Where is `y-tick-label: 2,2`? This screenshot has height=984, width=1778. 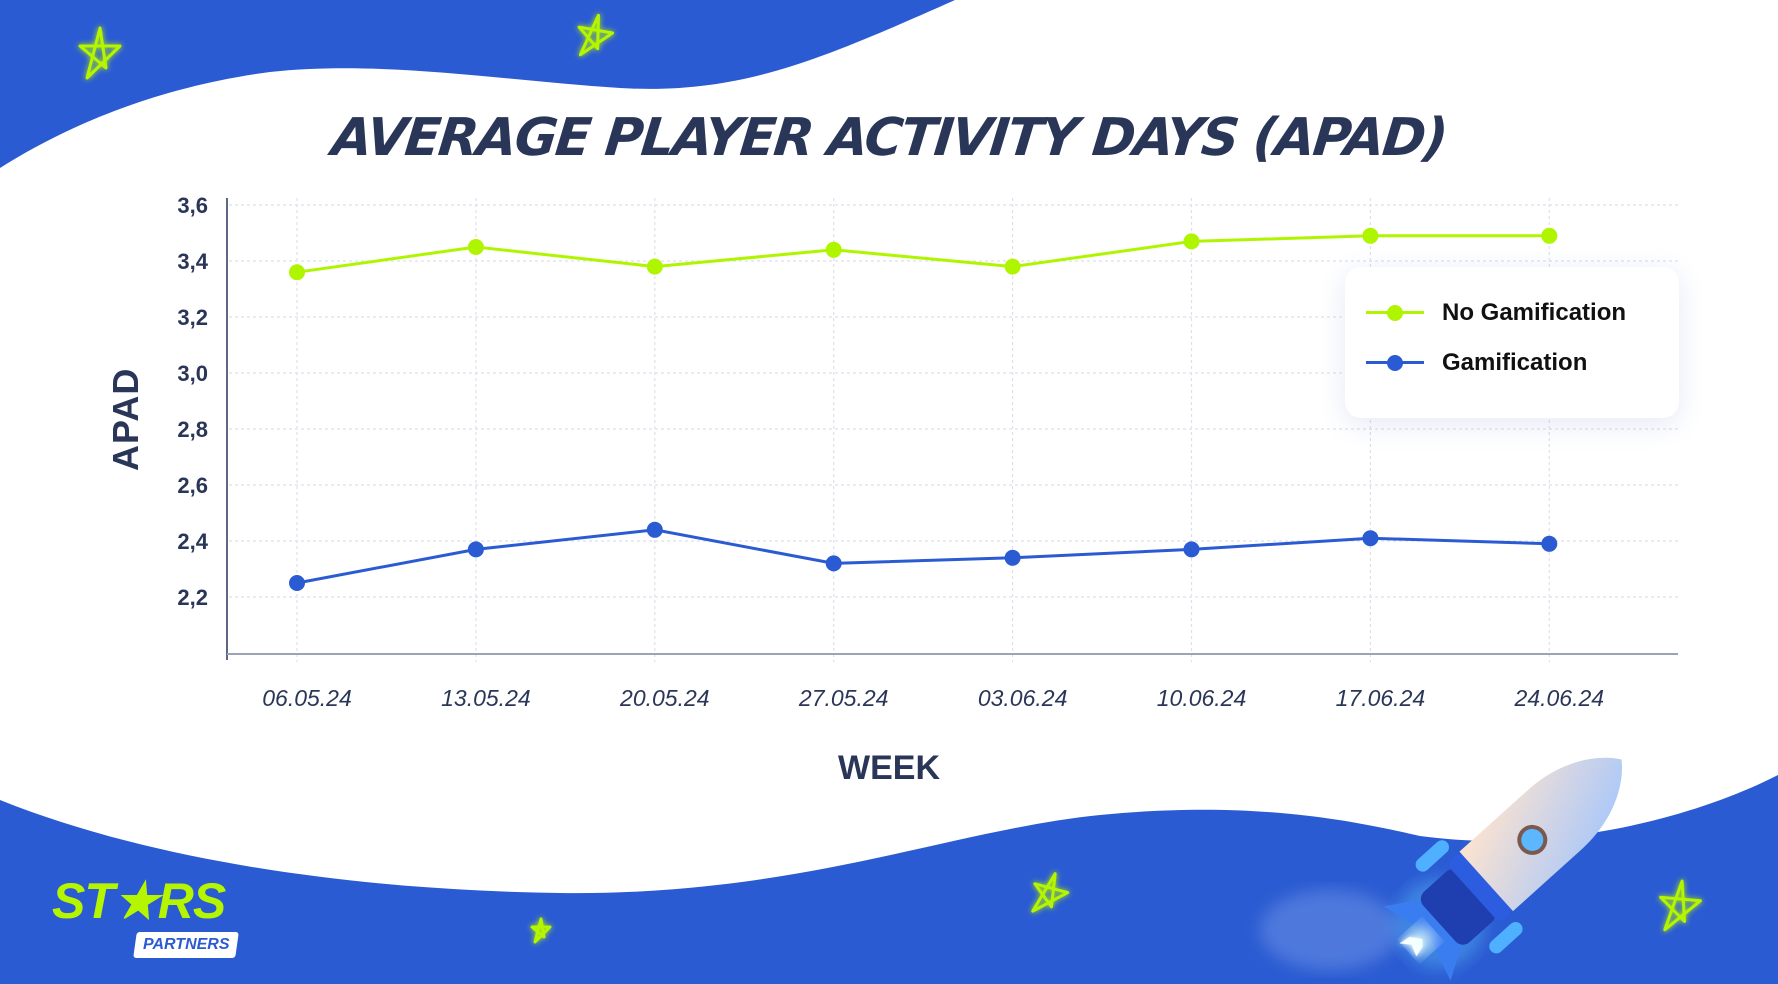 y-tick-label: 2,2 is located at coordinates (192, 597).